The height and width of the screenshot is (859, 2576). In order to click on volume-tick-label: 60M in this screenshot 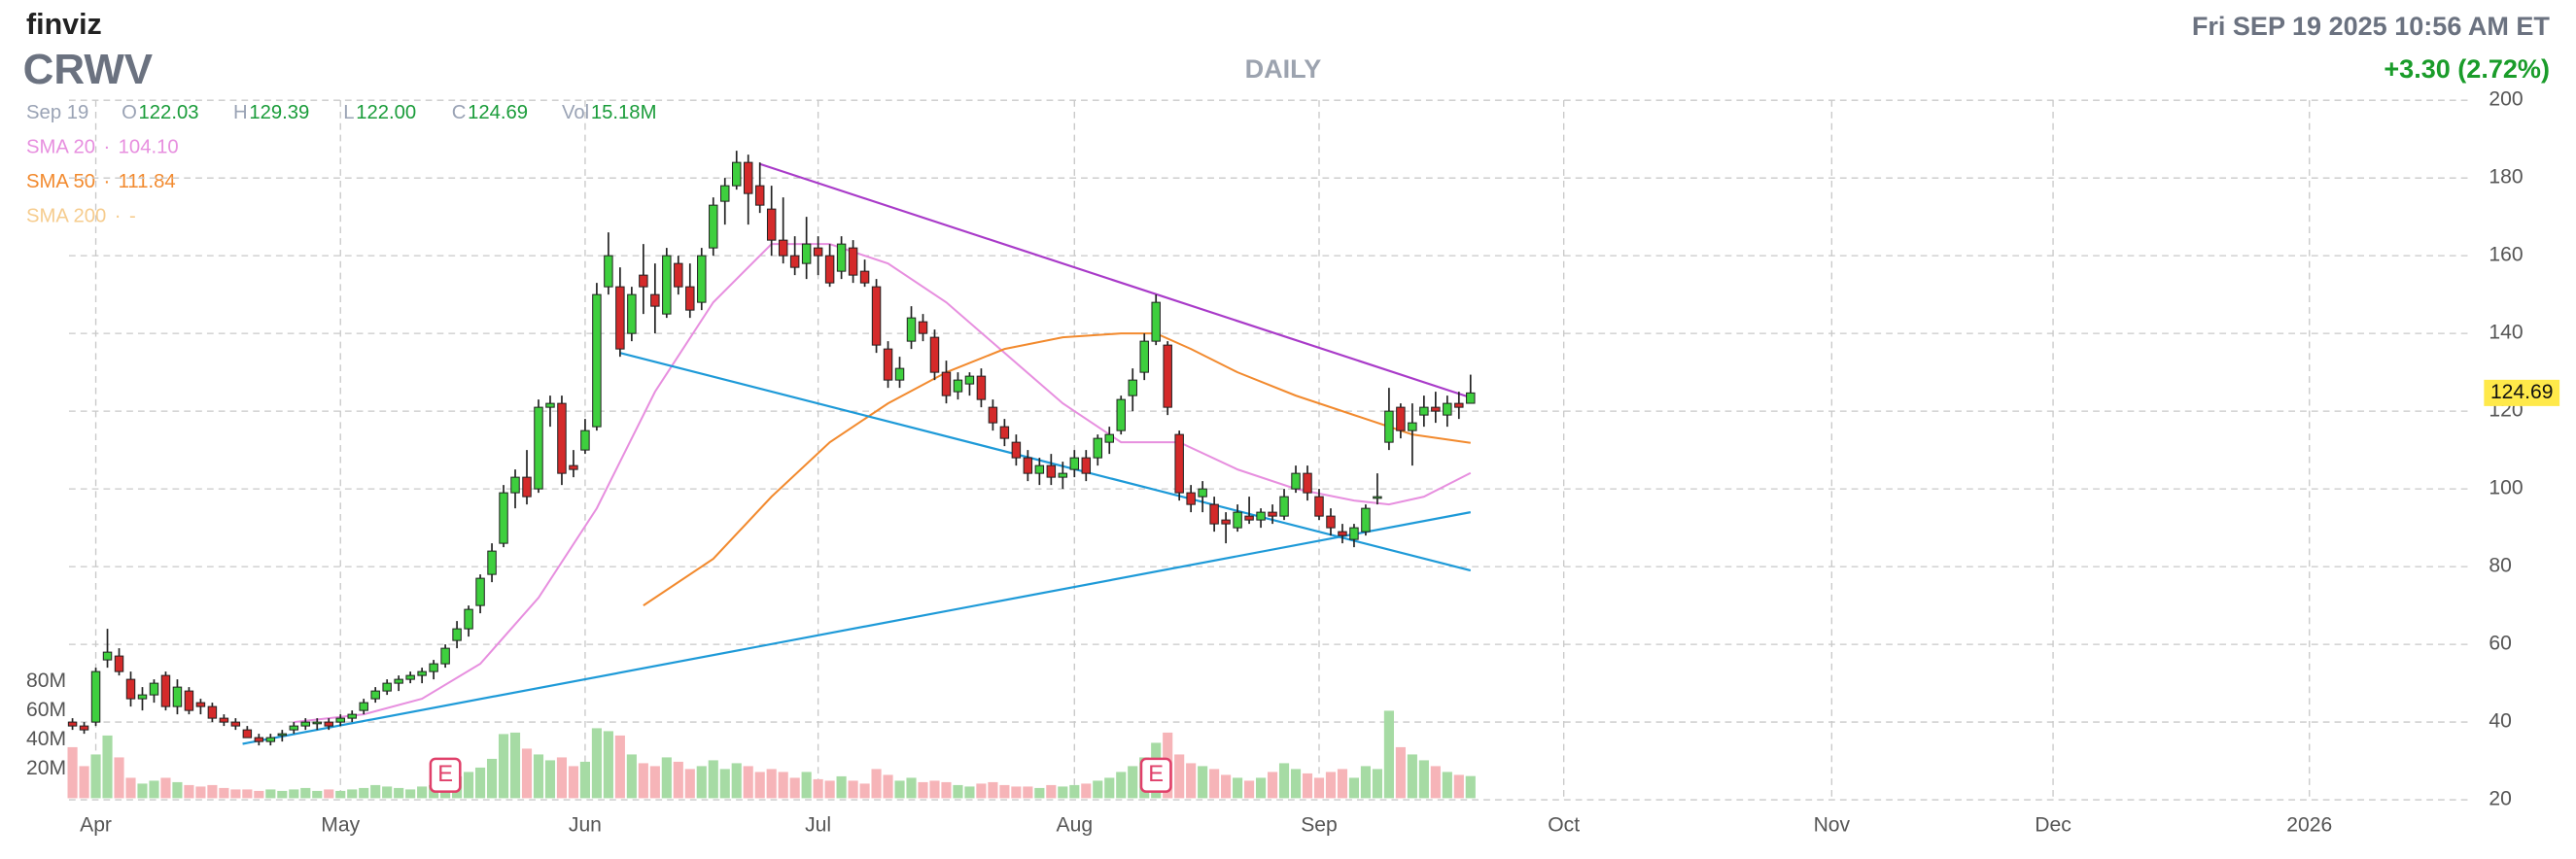, I will do `click(46, 710)`.